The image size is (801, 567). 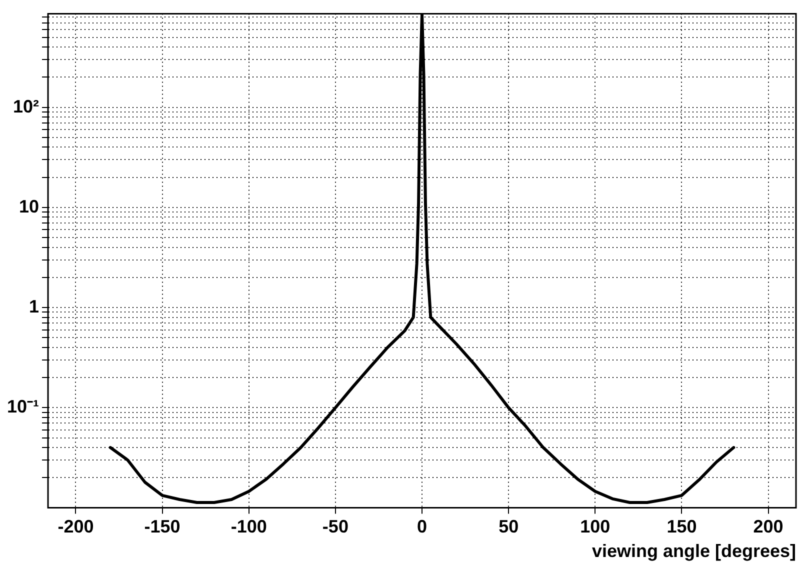 I want to click on y-tick-label: 10², so click(x=26, y=106).